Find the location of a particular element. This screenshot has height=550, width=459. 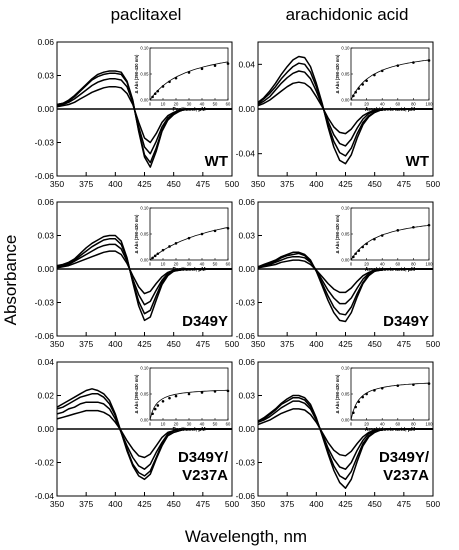

inset-frame is located at coordinates (390, 74).